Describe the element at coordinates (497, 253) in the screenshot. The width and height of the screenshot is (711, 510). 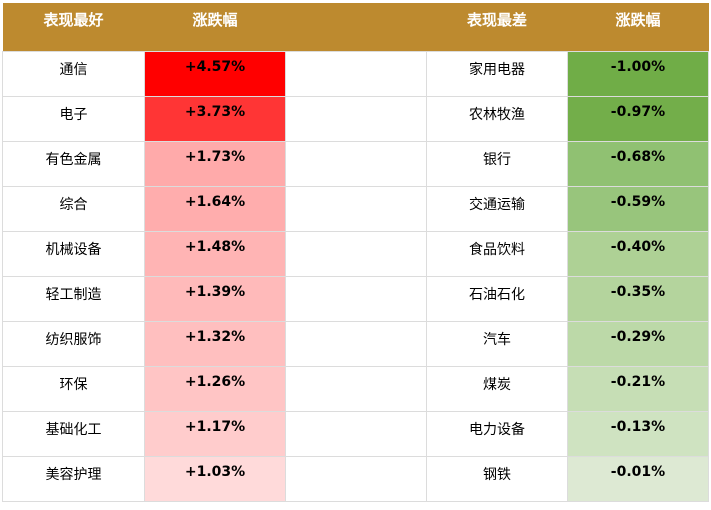
I see `worst-sector: 食品饮料` at that location.